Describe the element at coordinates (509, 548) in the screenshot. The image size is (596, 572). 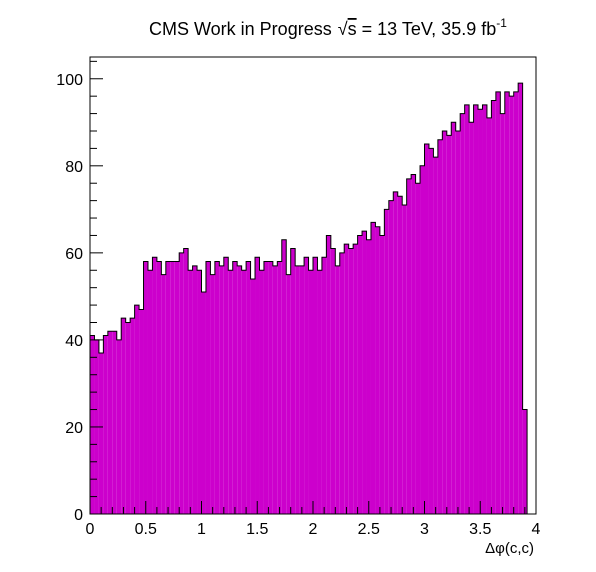
I see `x-axis-title: Δφ(c,c)` at that location.